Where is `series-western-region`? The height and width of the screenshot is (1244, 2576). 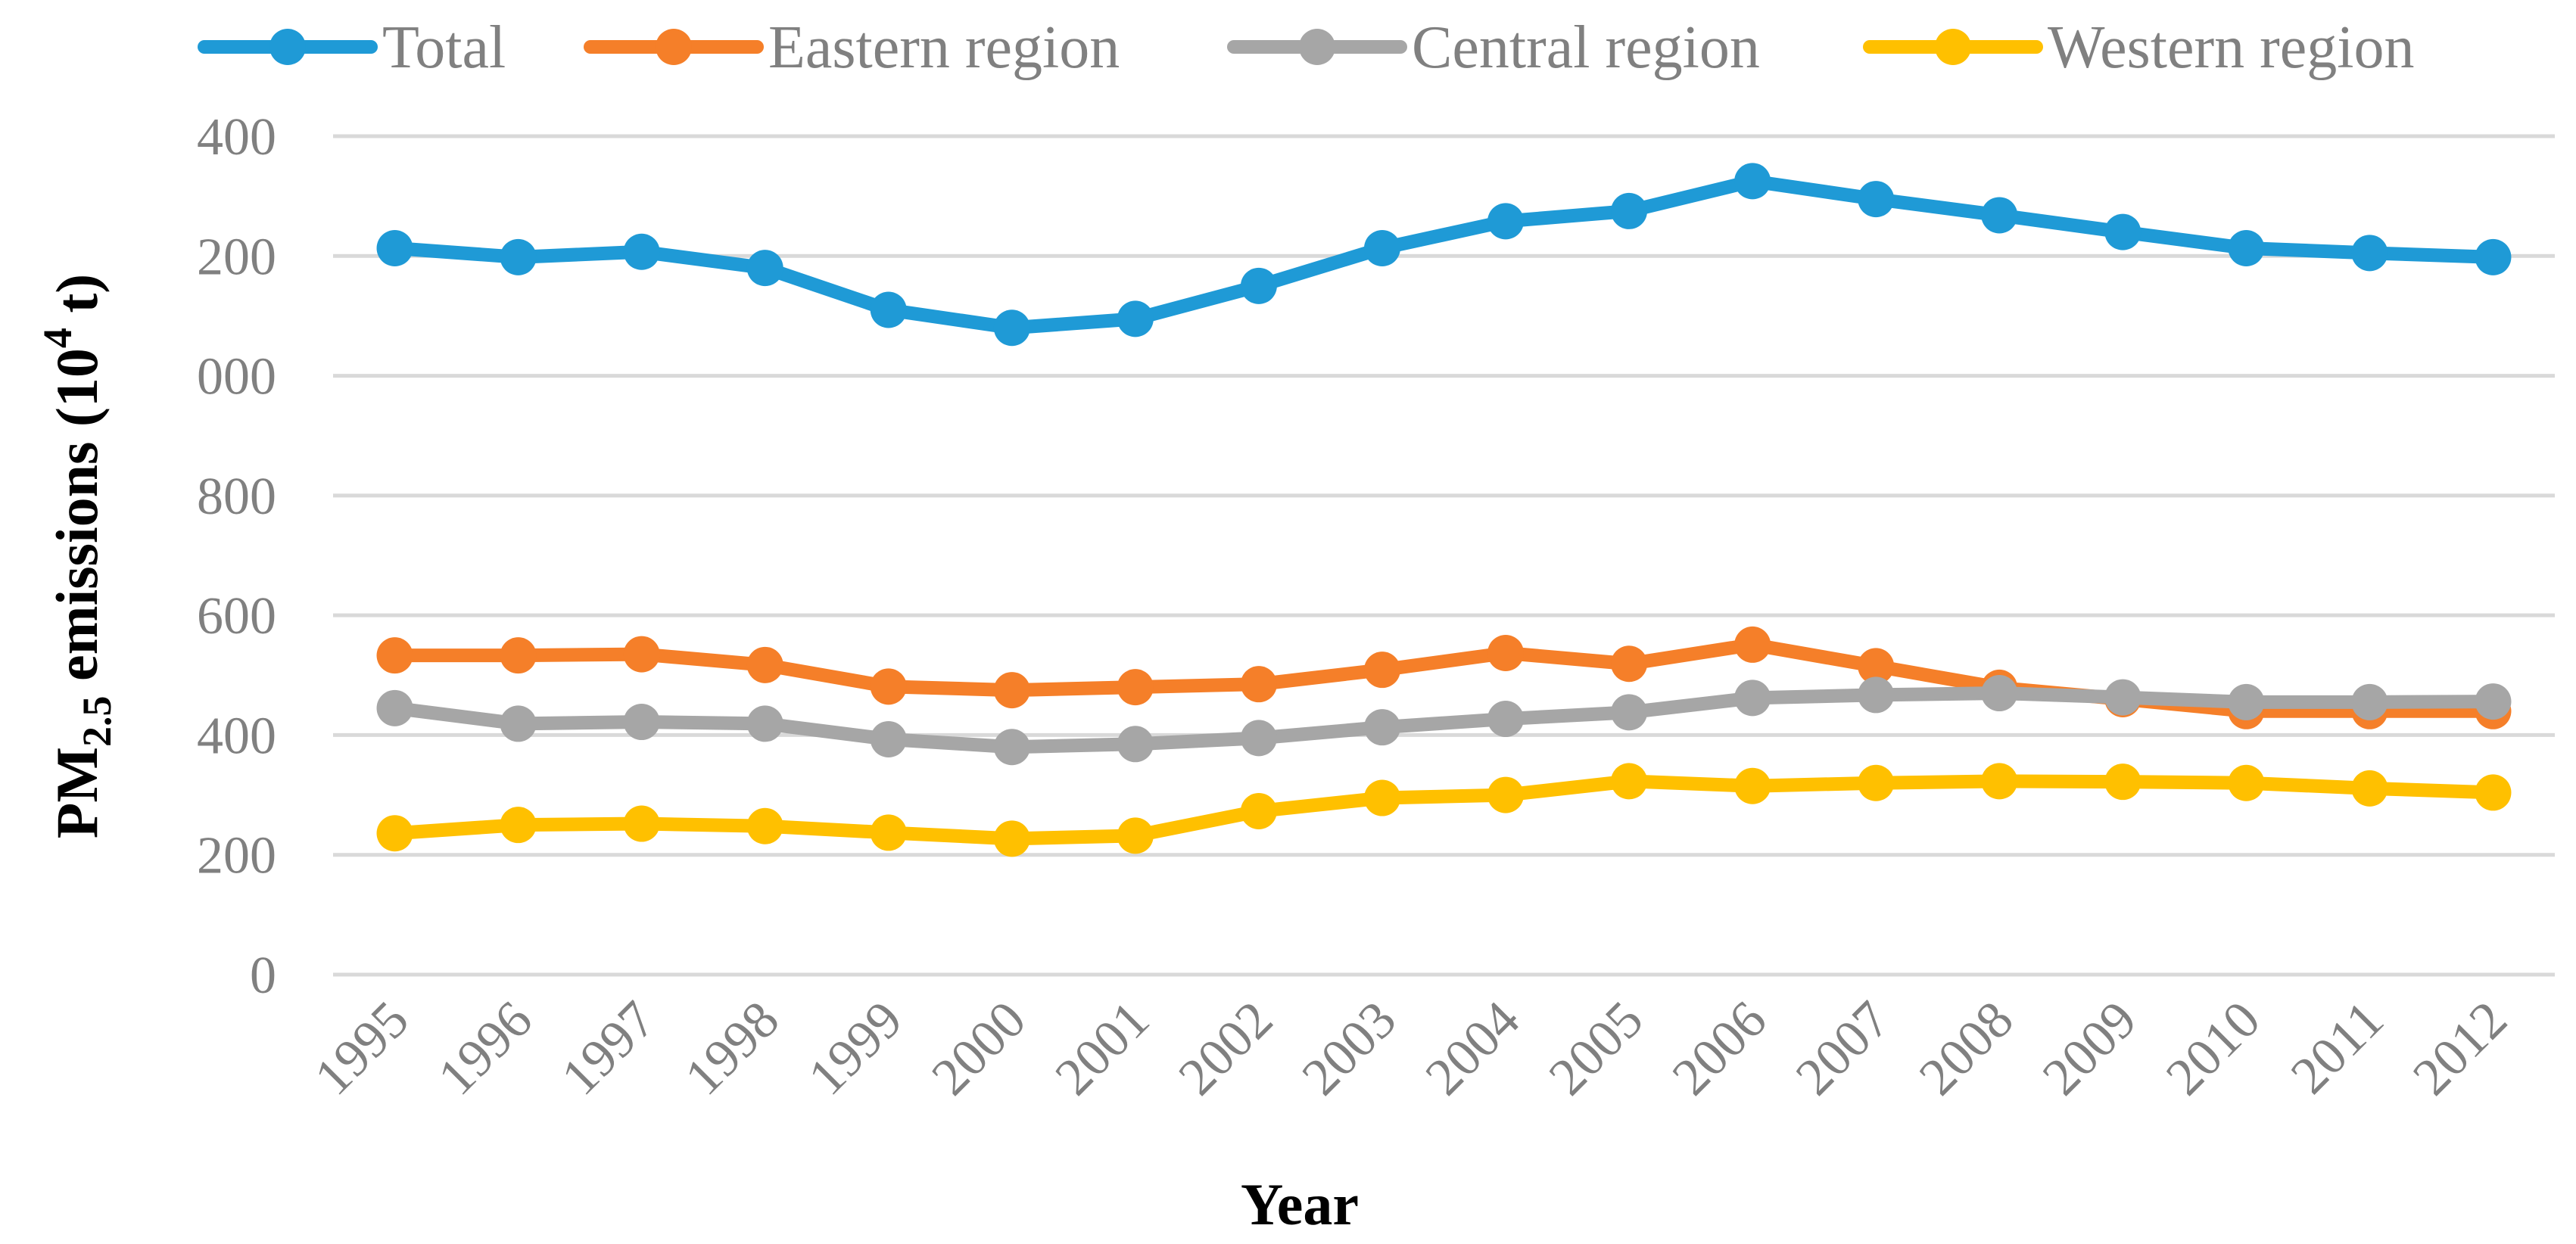 series-western-region is located at coordinates (1444, 810).